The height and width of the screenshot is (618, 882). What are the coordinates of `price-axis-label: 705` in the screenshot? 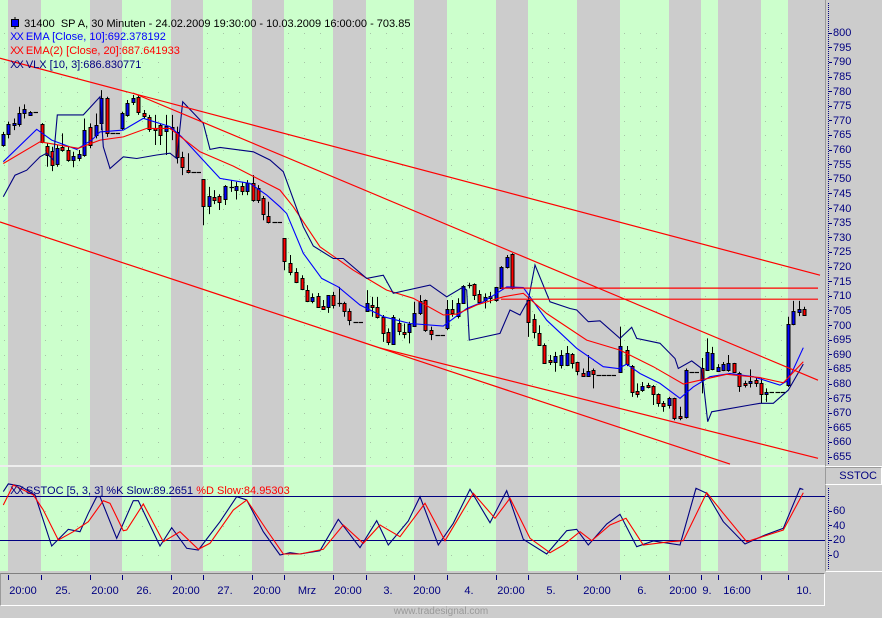 It's located at (840, 311).